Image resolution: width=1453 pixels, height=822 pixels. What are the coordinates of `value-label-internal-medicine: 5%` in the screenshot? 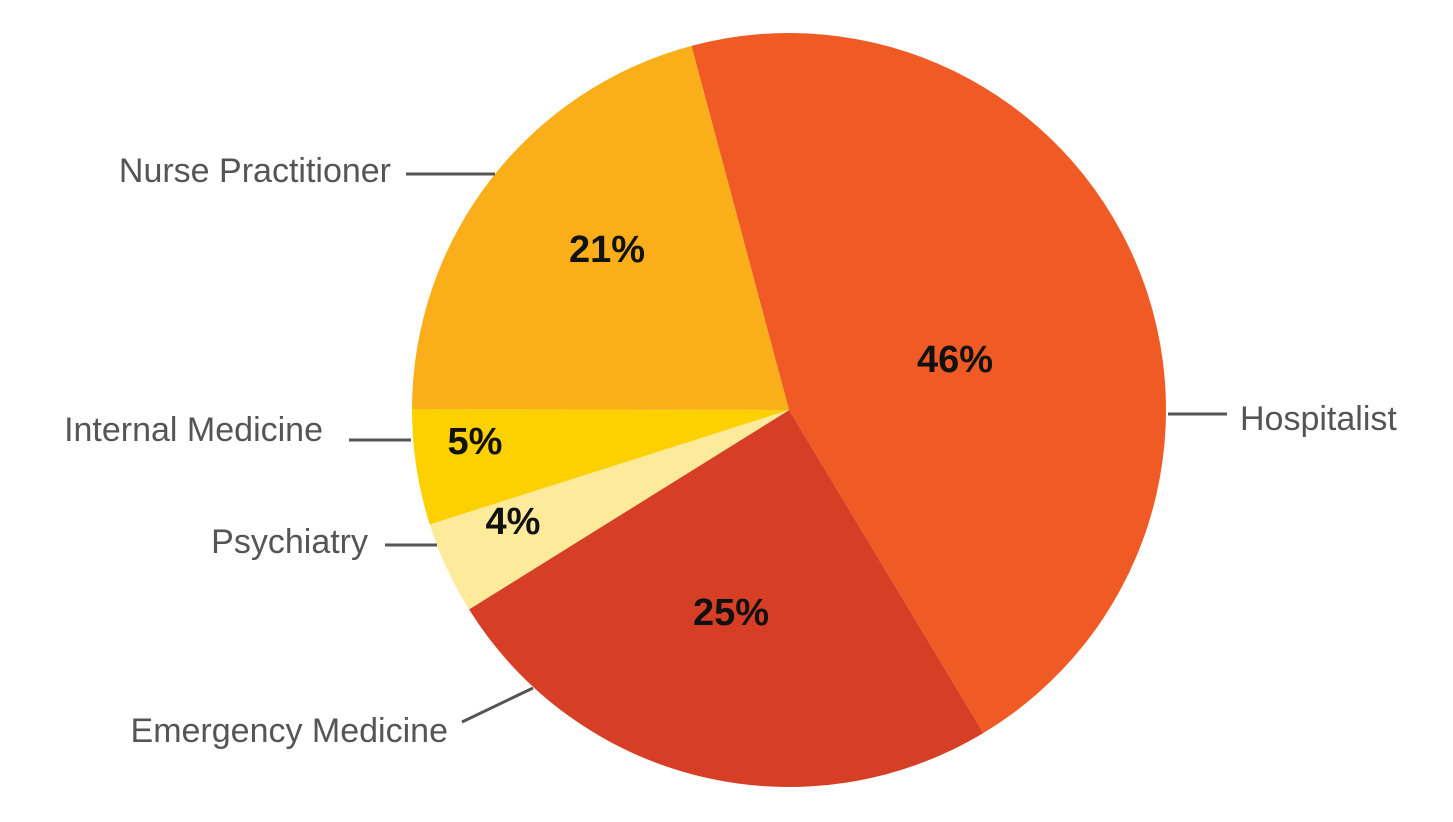 It's located at (475, 442).